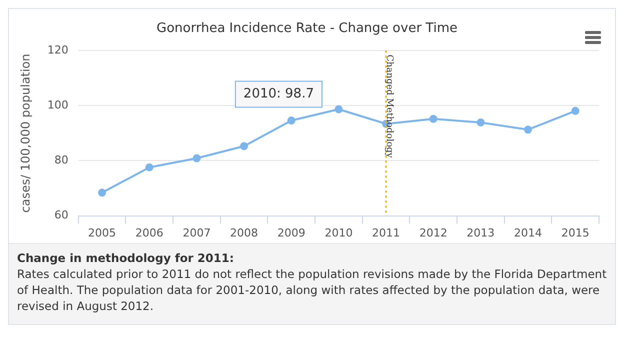 The height and width of the screenshot is (342, 624). Describe the element at coordinates (126, 258) in the screenshot. I see `text: Change in methodology for 2011:` at that location.